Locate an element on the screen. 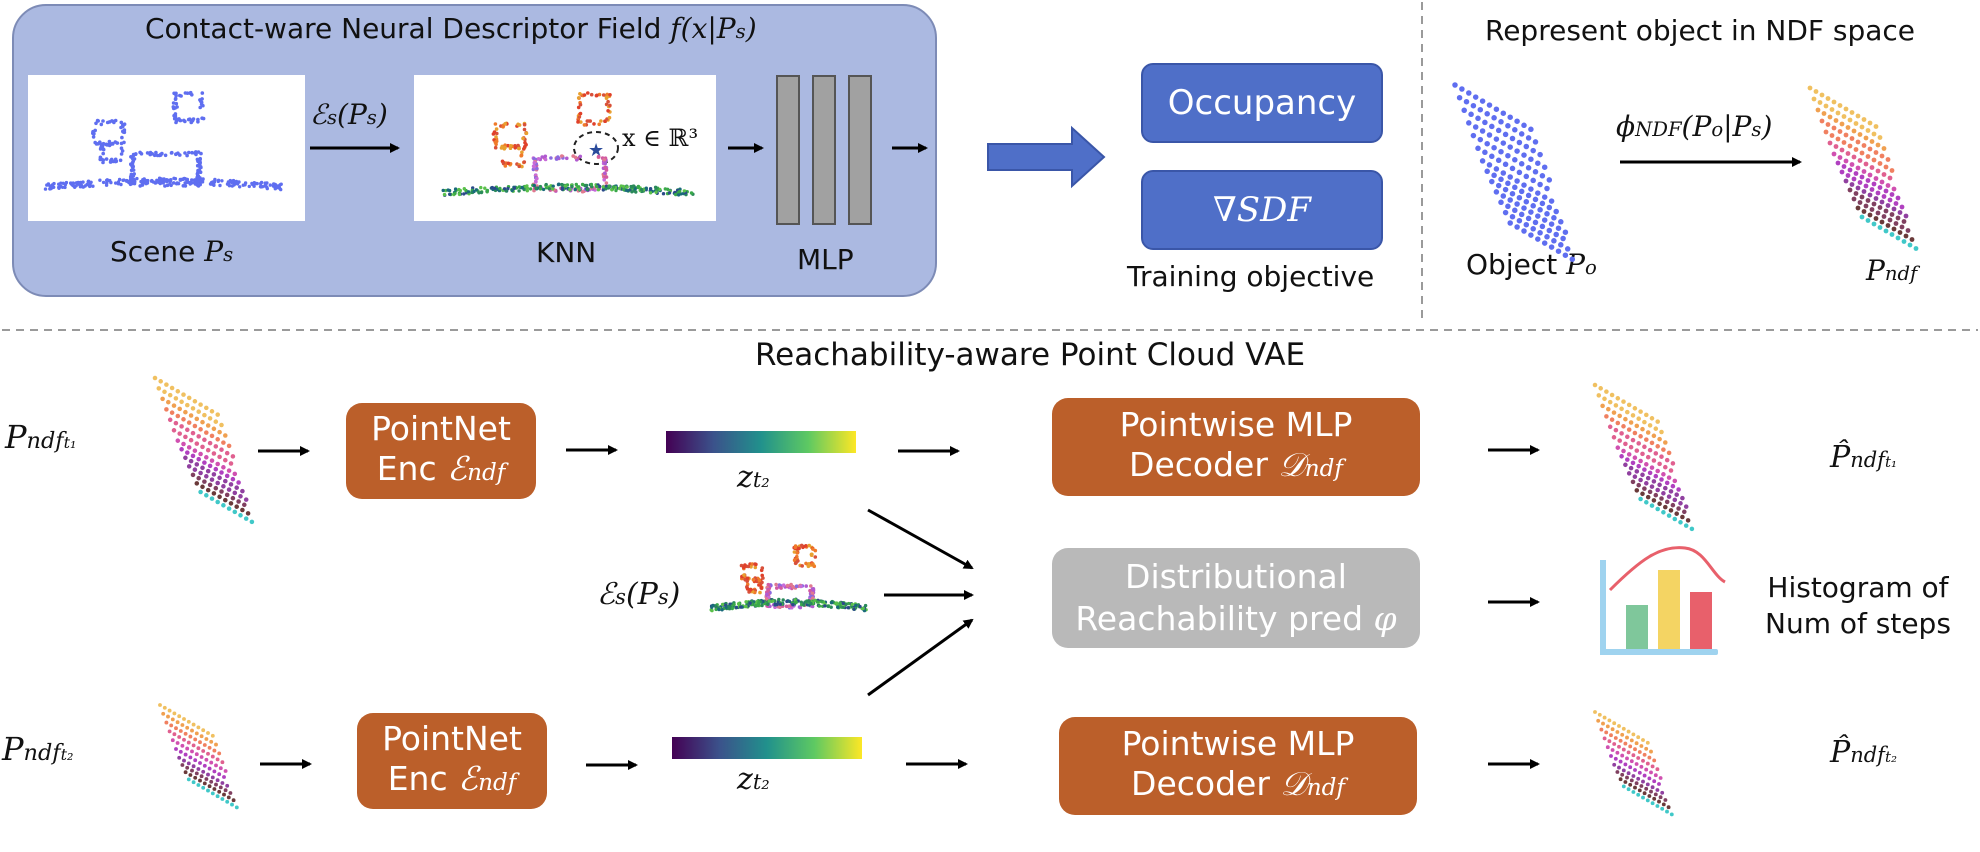  knn-pointcloud-image is located at coordinates (565, 148).